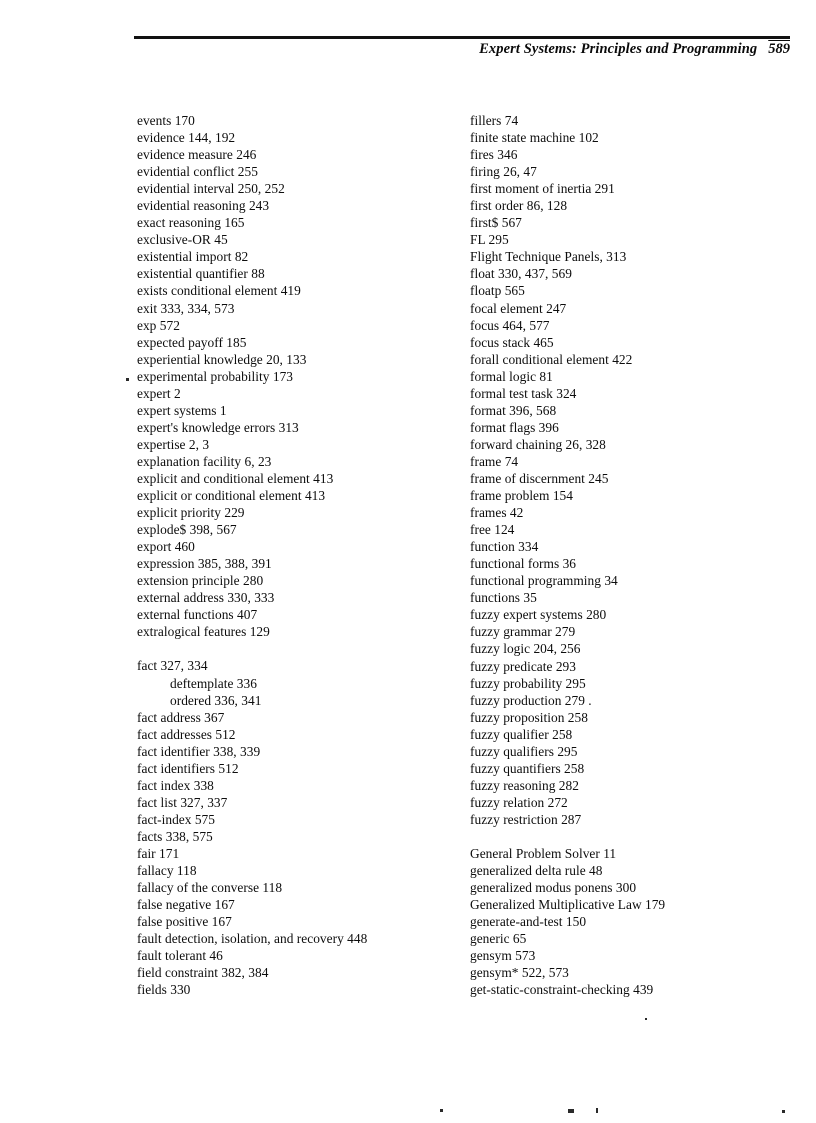 The height and width of the screenshot is (1123, 816). I want to click on index-entry: generalized modus ponens 300, so click(553, 888).